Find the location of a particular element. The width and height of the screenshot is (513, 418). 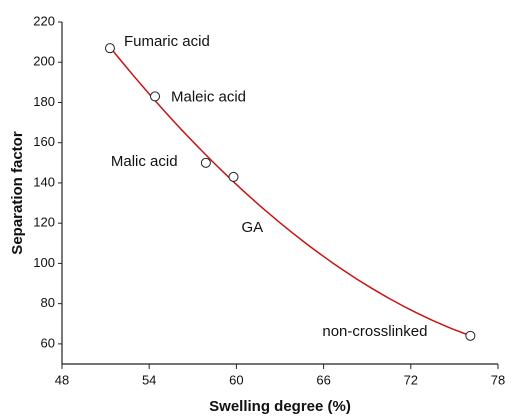

point-label: Fumaric acid is located at coordinates (167, 41).